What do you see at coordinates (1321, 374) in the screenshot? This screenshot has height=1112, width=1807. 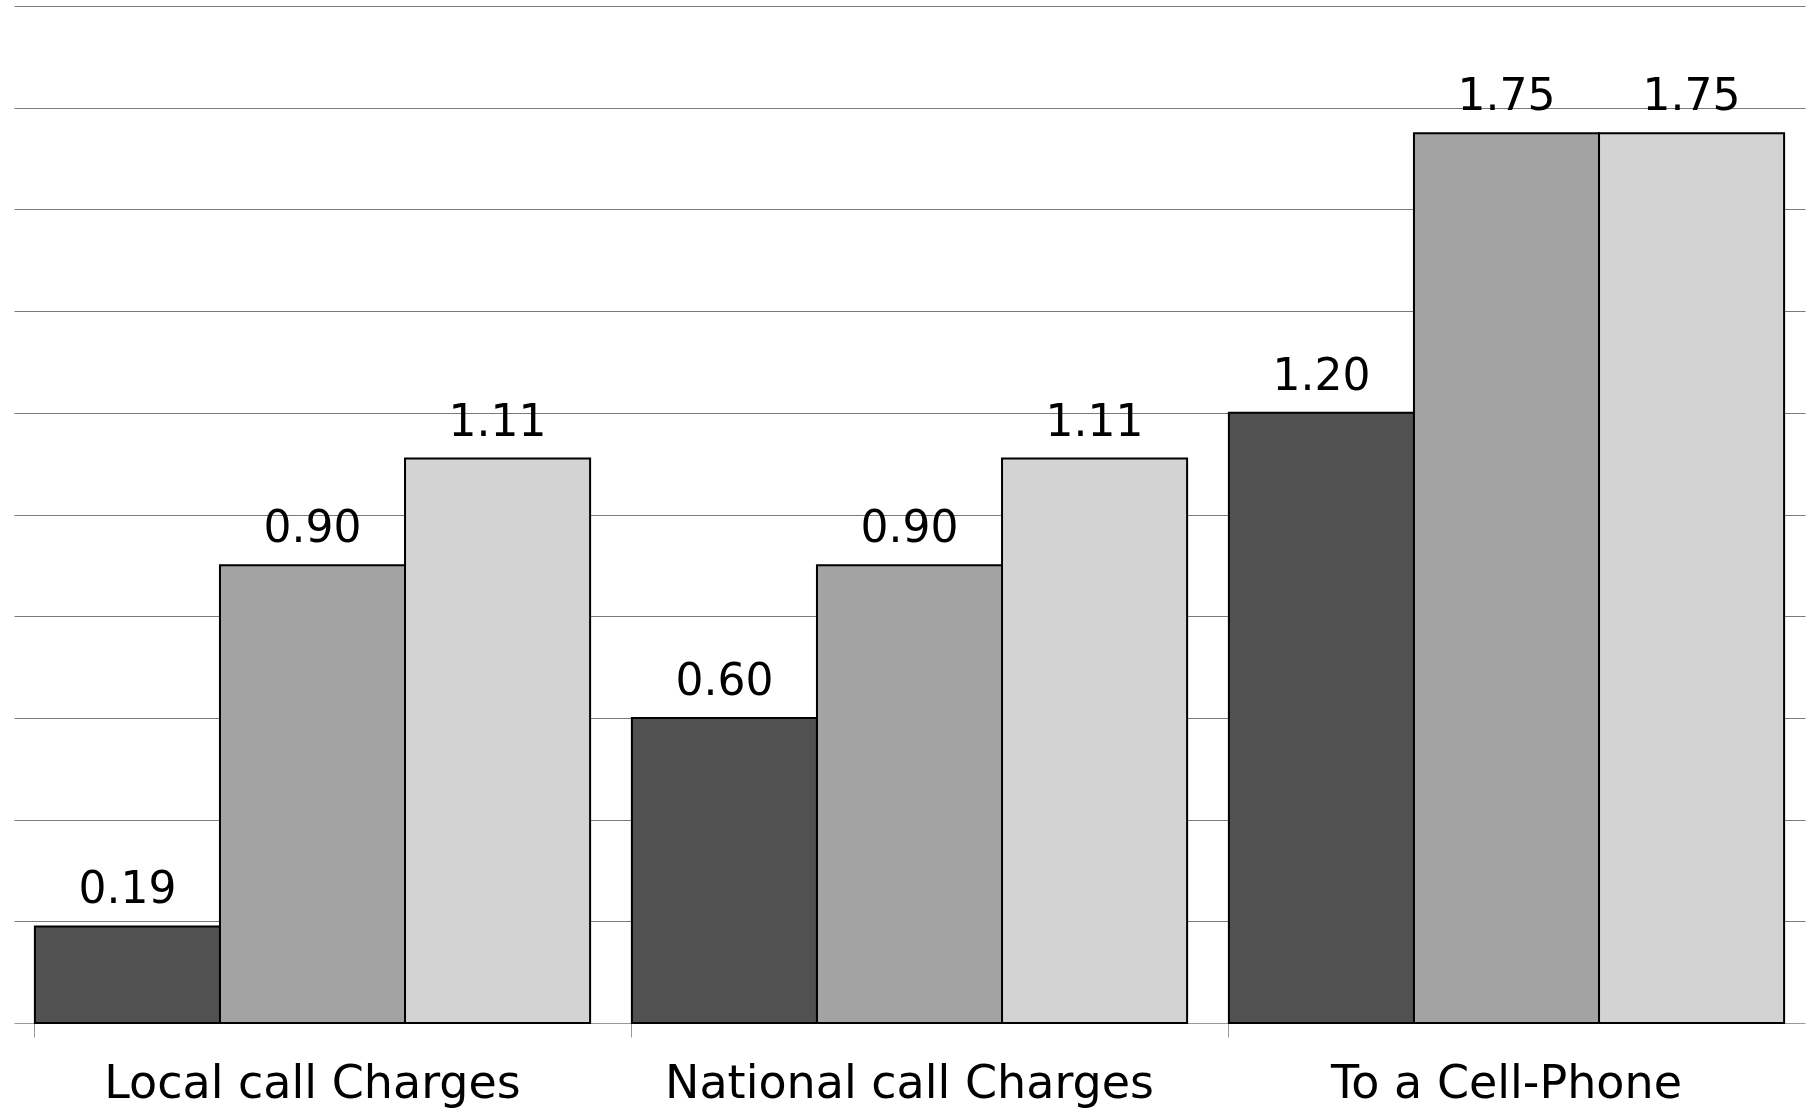 I see `data-label: 1.20` at bounding box center [1321, 374].